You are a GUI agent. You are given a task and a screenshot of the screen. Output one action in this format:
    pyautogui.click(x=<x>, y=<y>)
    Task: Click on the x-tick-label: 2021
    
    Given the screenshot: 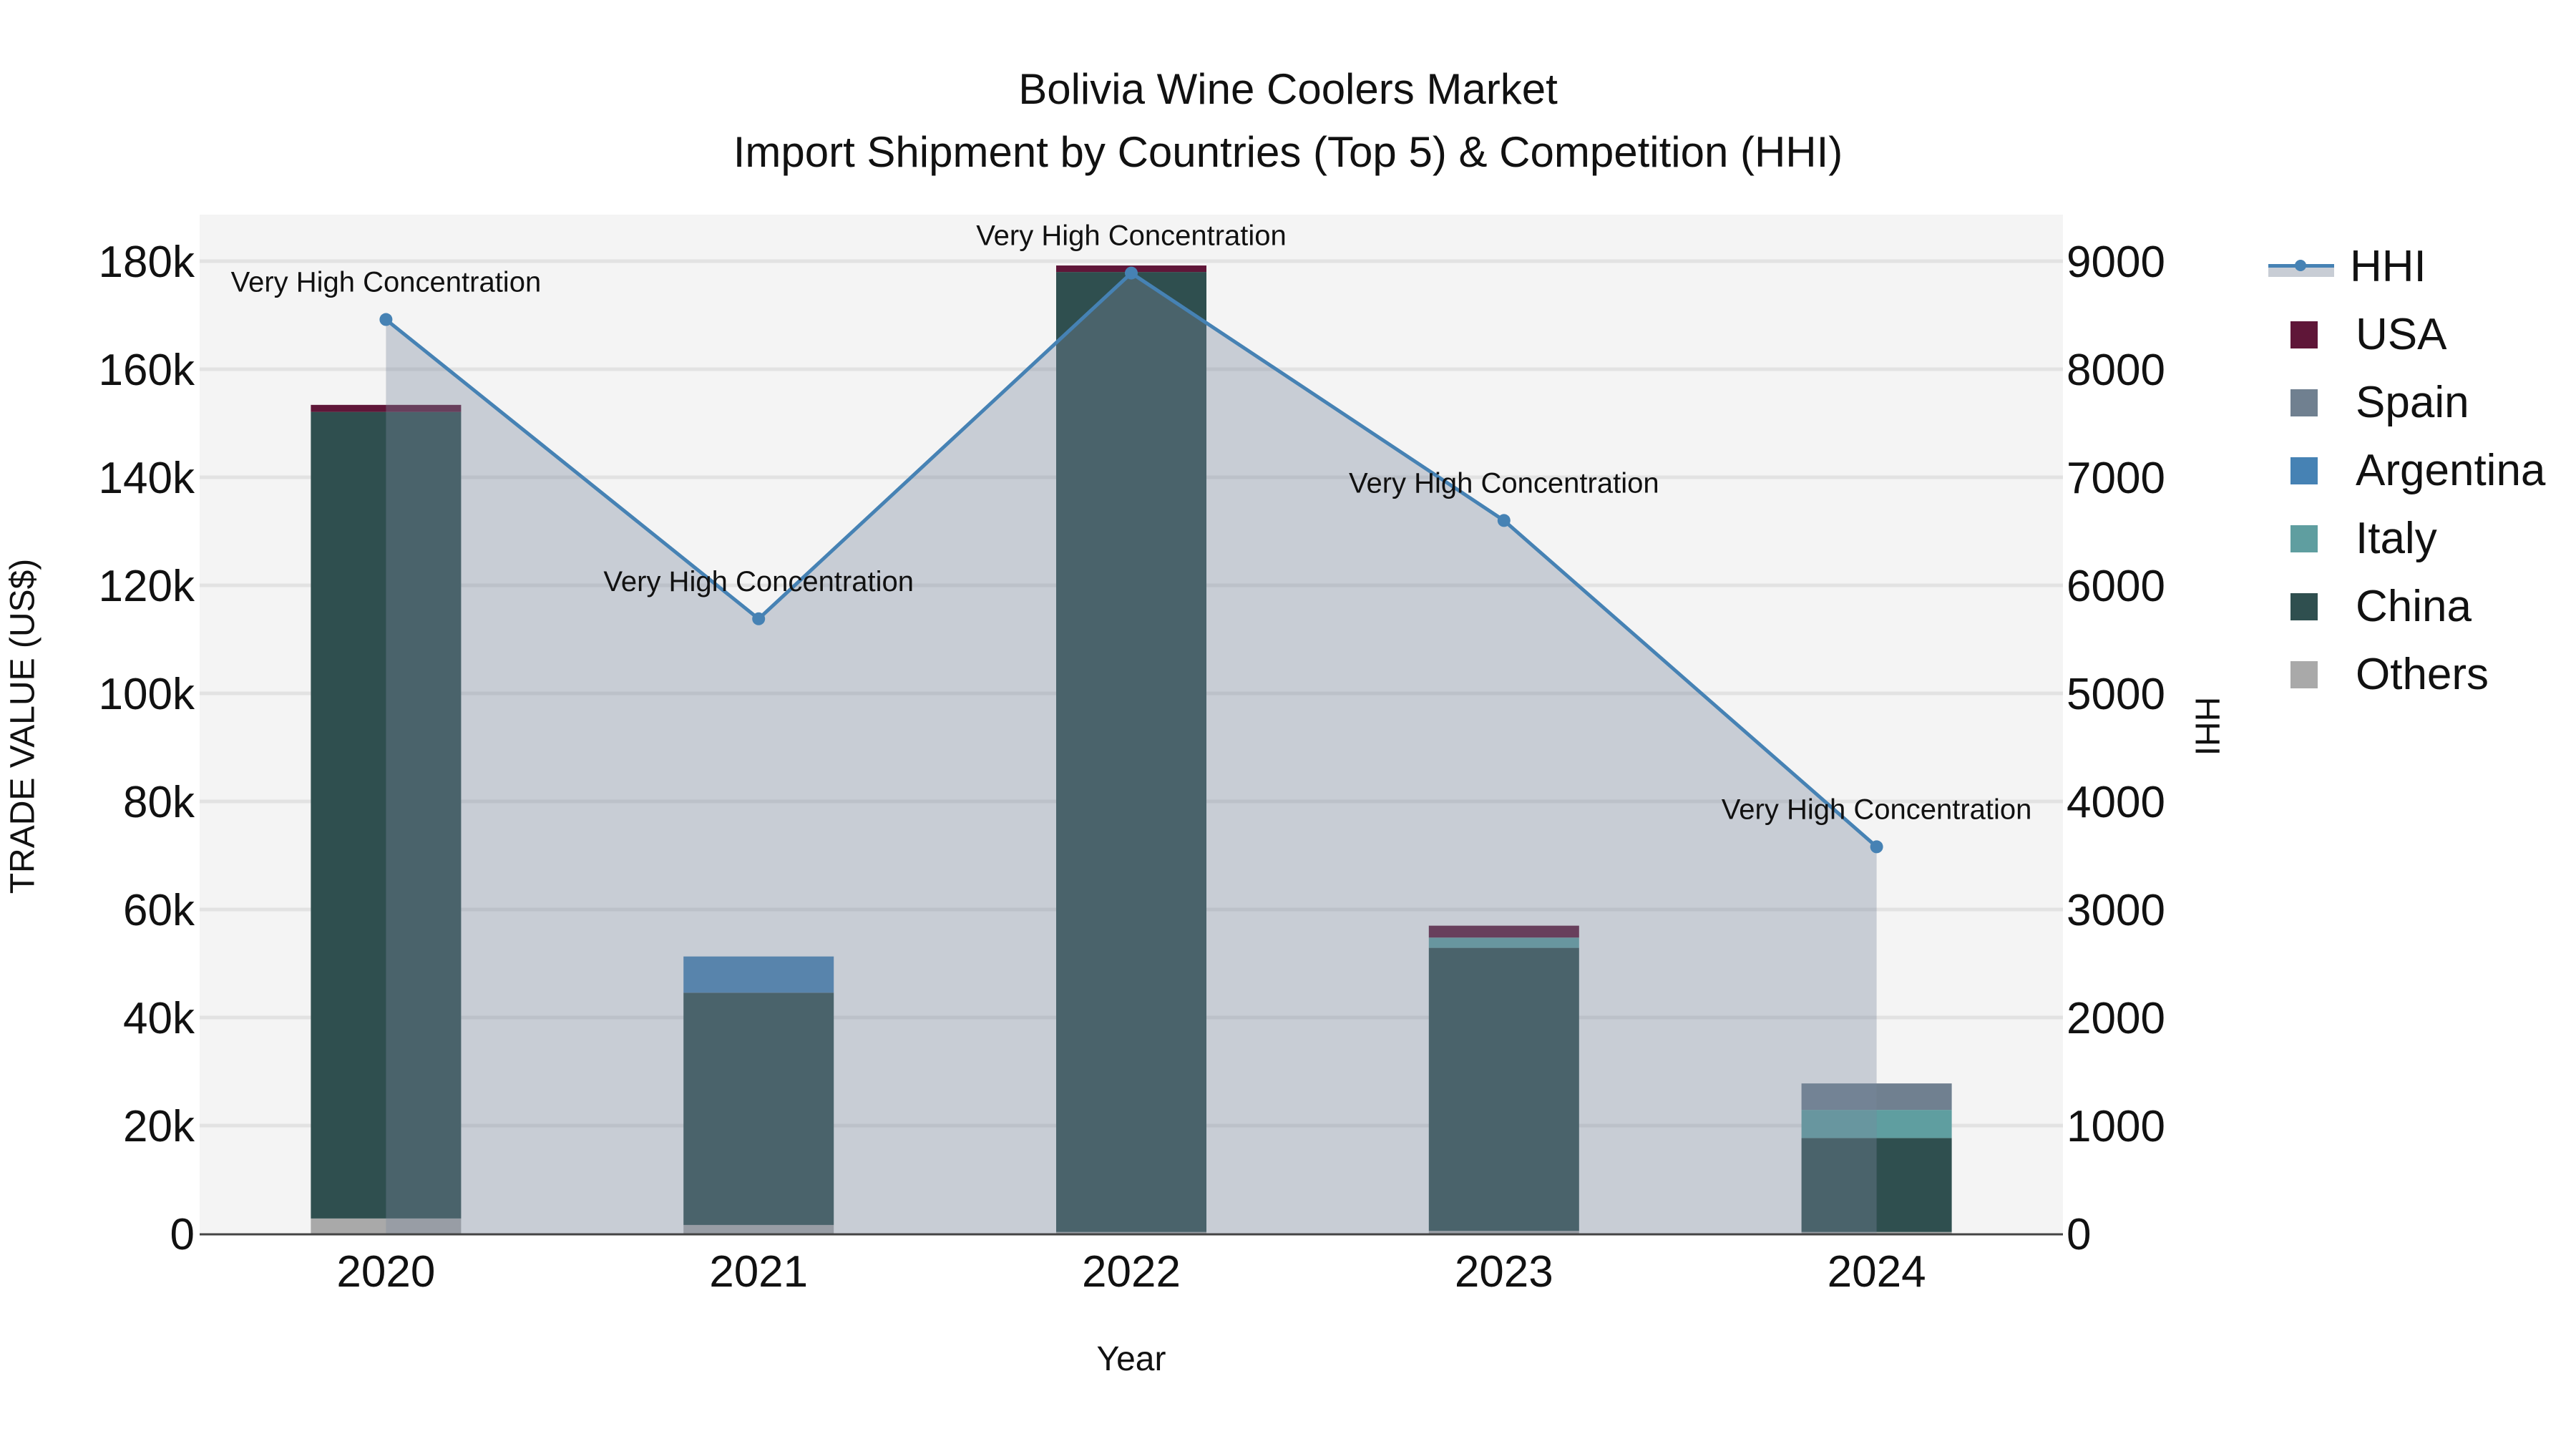 What is the action you would take?
    pyautogui.click(x=758, y=1272)
    